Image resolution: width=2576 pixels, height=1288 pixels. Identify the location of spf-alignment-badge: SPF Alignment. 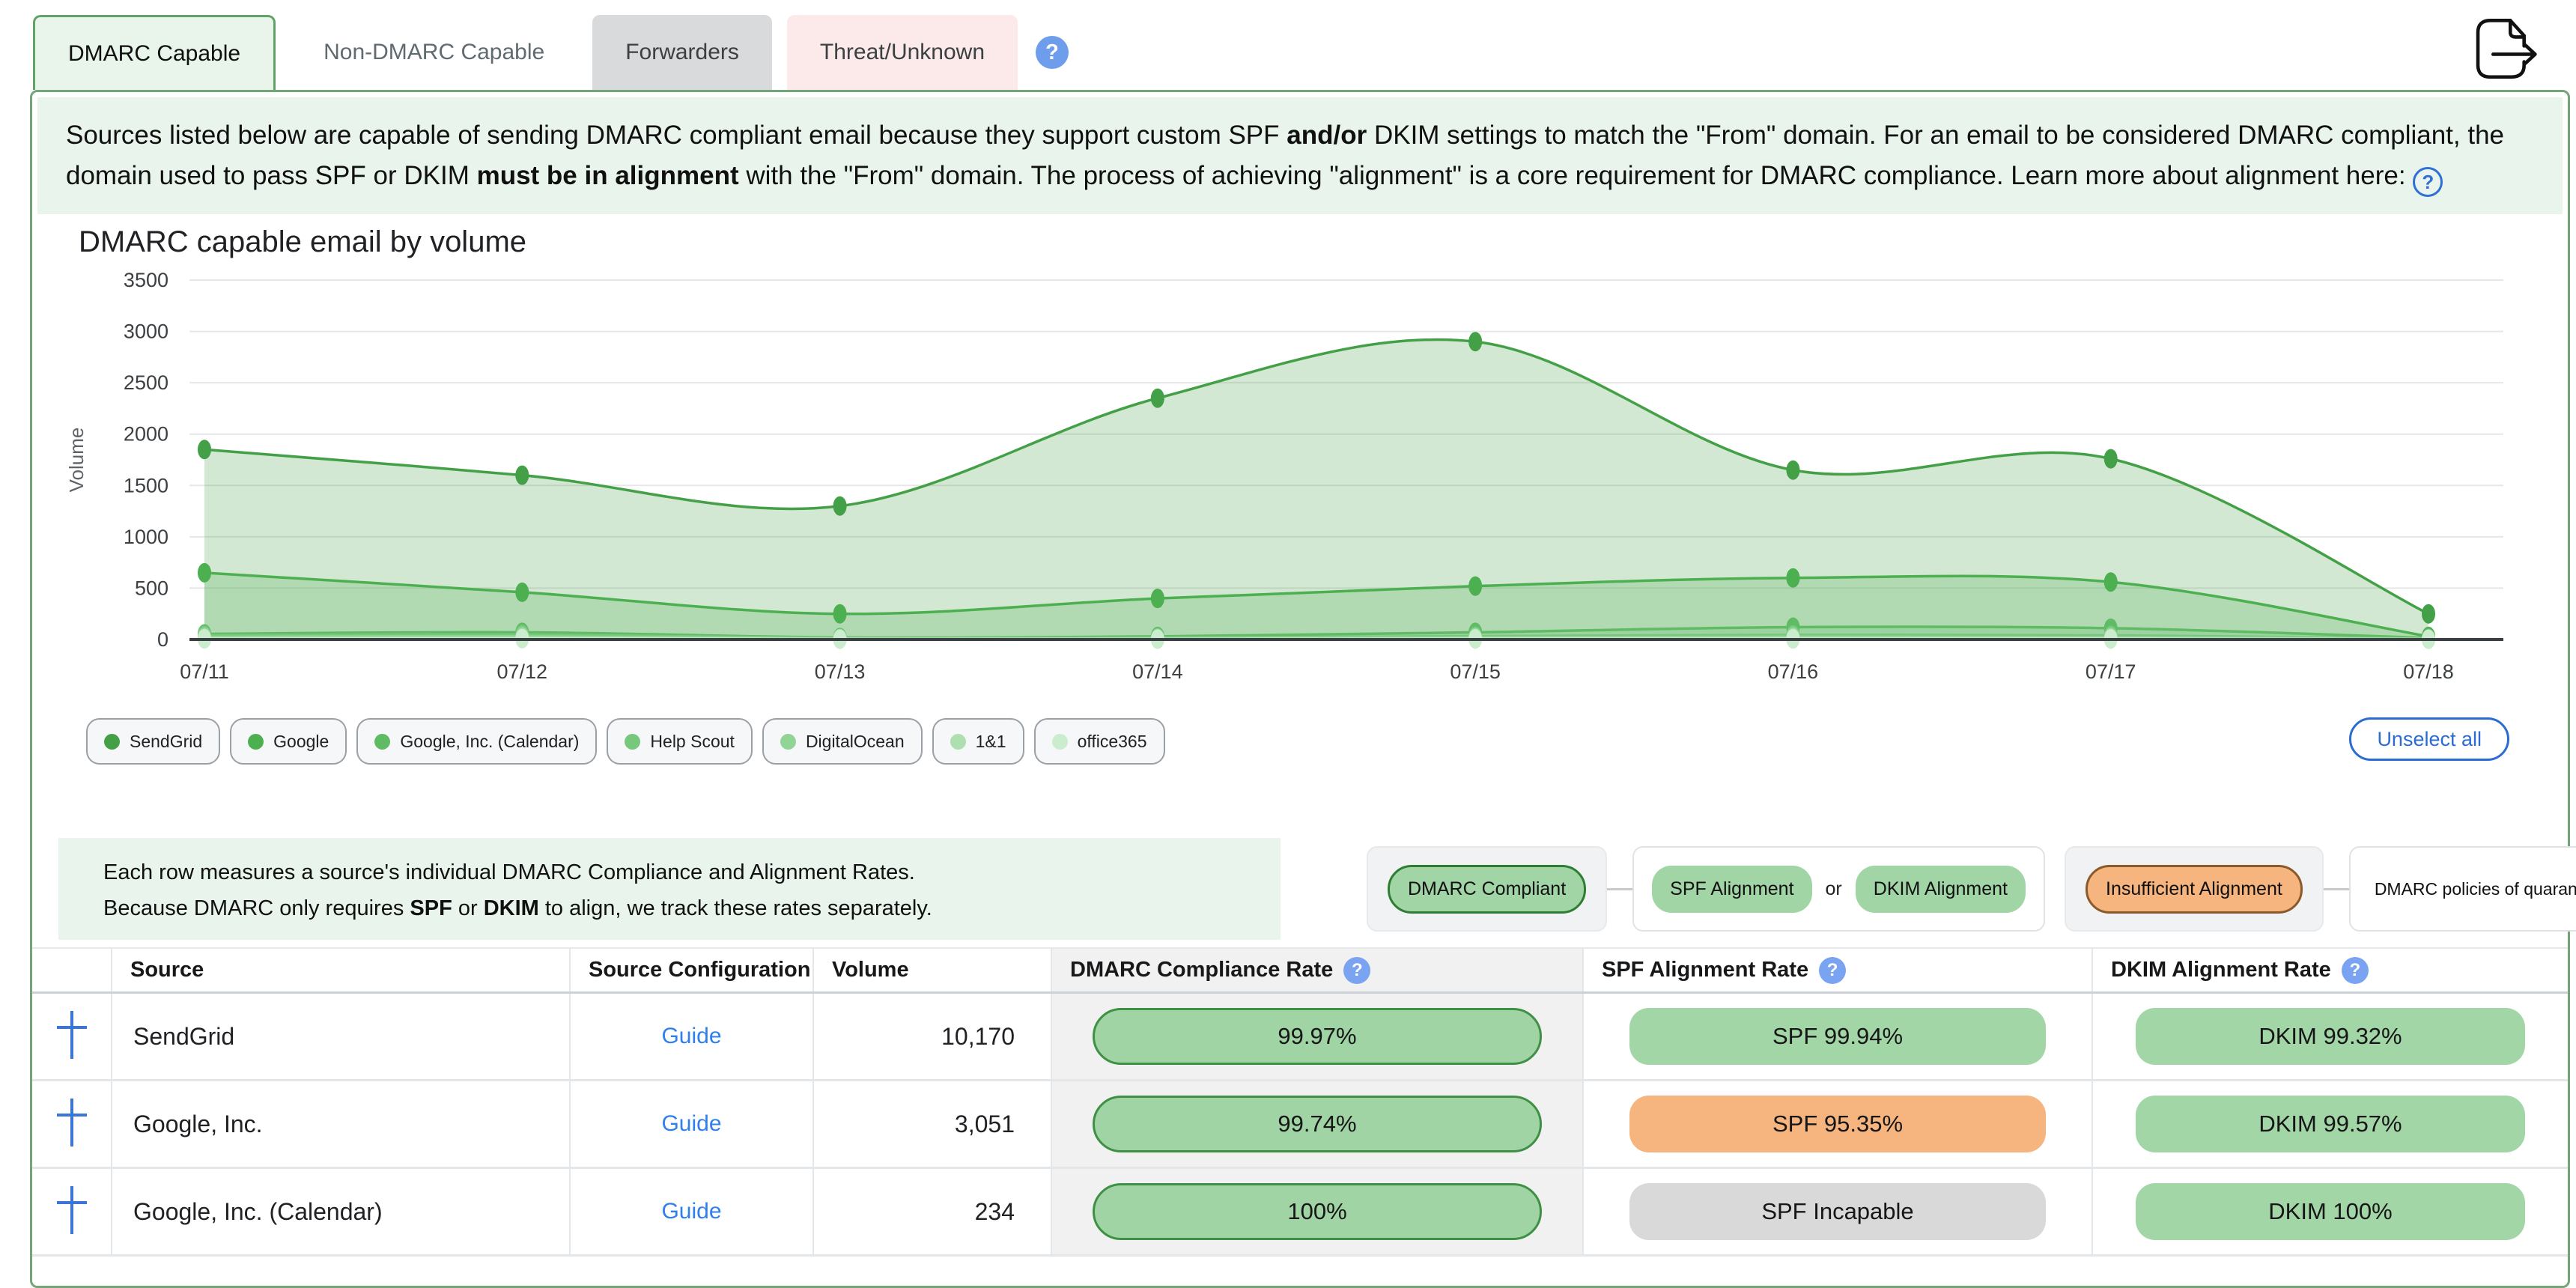
(1732, 889).